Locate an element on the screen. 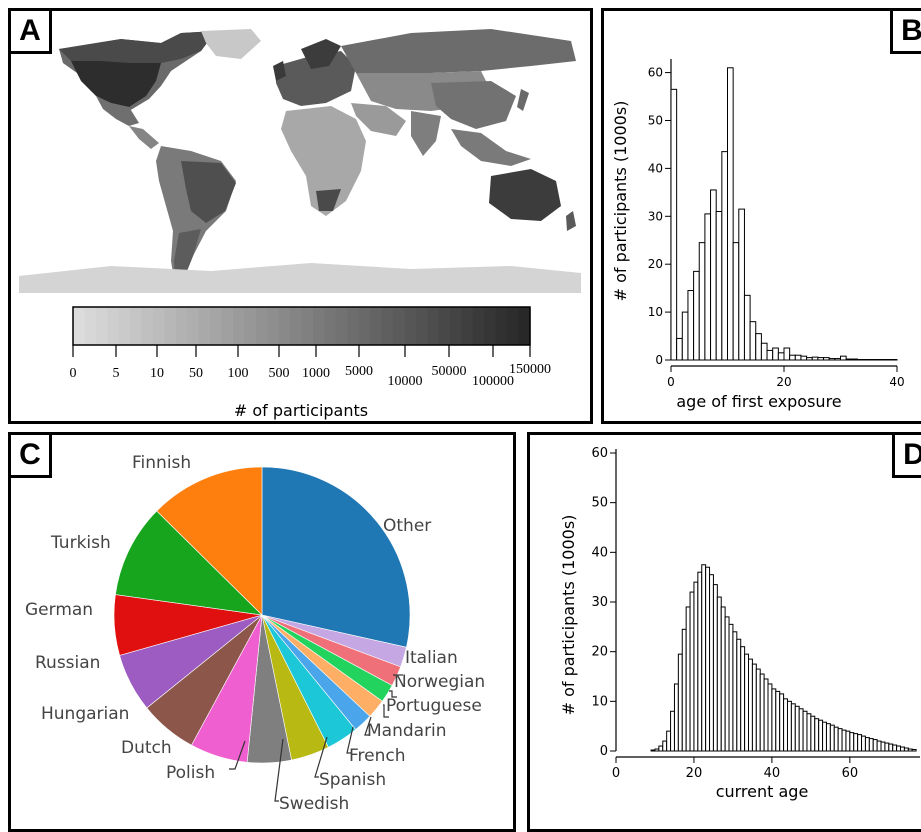  y-tick-label: 40 is located at coordinates (599, 552).